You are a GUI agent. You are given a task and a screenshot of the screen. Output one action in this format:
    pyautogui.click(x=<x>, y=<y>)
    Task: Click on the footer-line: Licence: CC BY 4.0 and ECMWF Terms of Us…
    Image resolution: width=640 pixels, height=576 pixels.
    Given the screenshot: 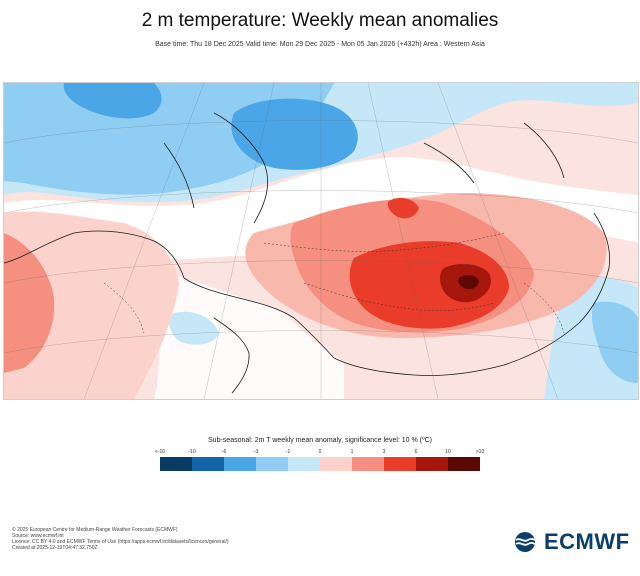 What is the action you would take?
    pyautogui.click(x=120, y=542)
    